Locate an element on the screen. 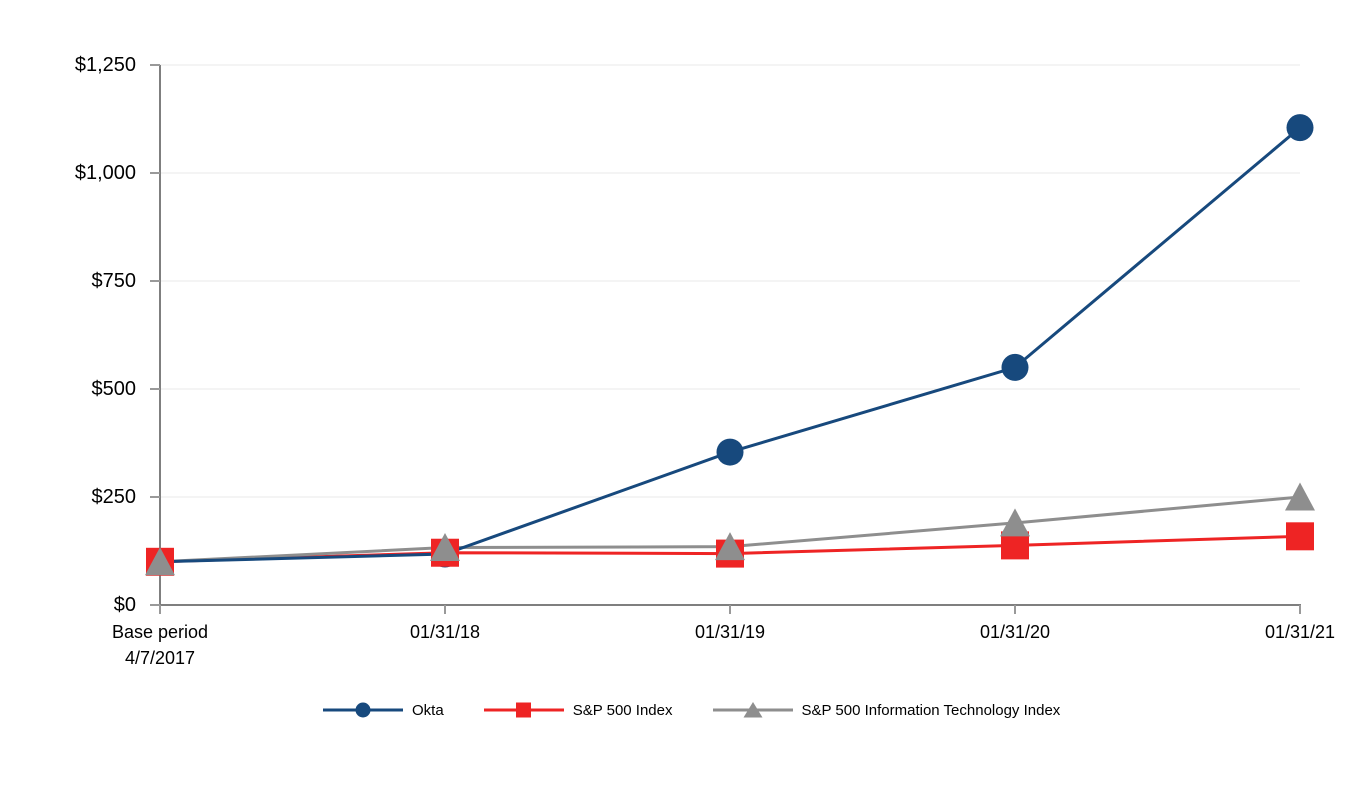 The height and width of the screenshot is (788, 1364). x-axis-label: 01/31/19 is located at coordinates (730, 632).